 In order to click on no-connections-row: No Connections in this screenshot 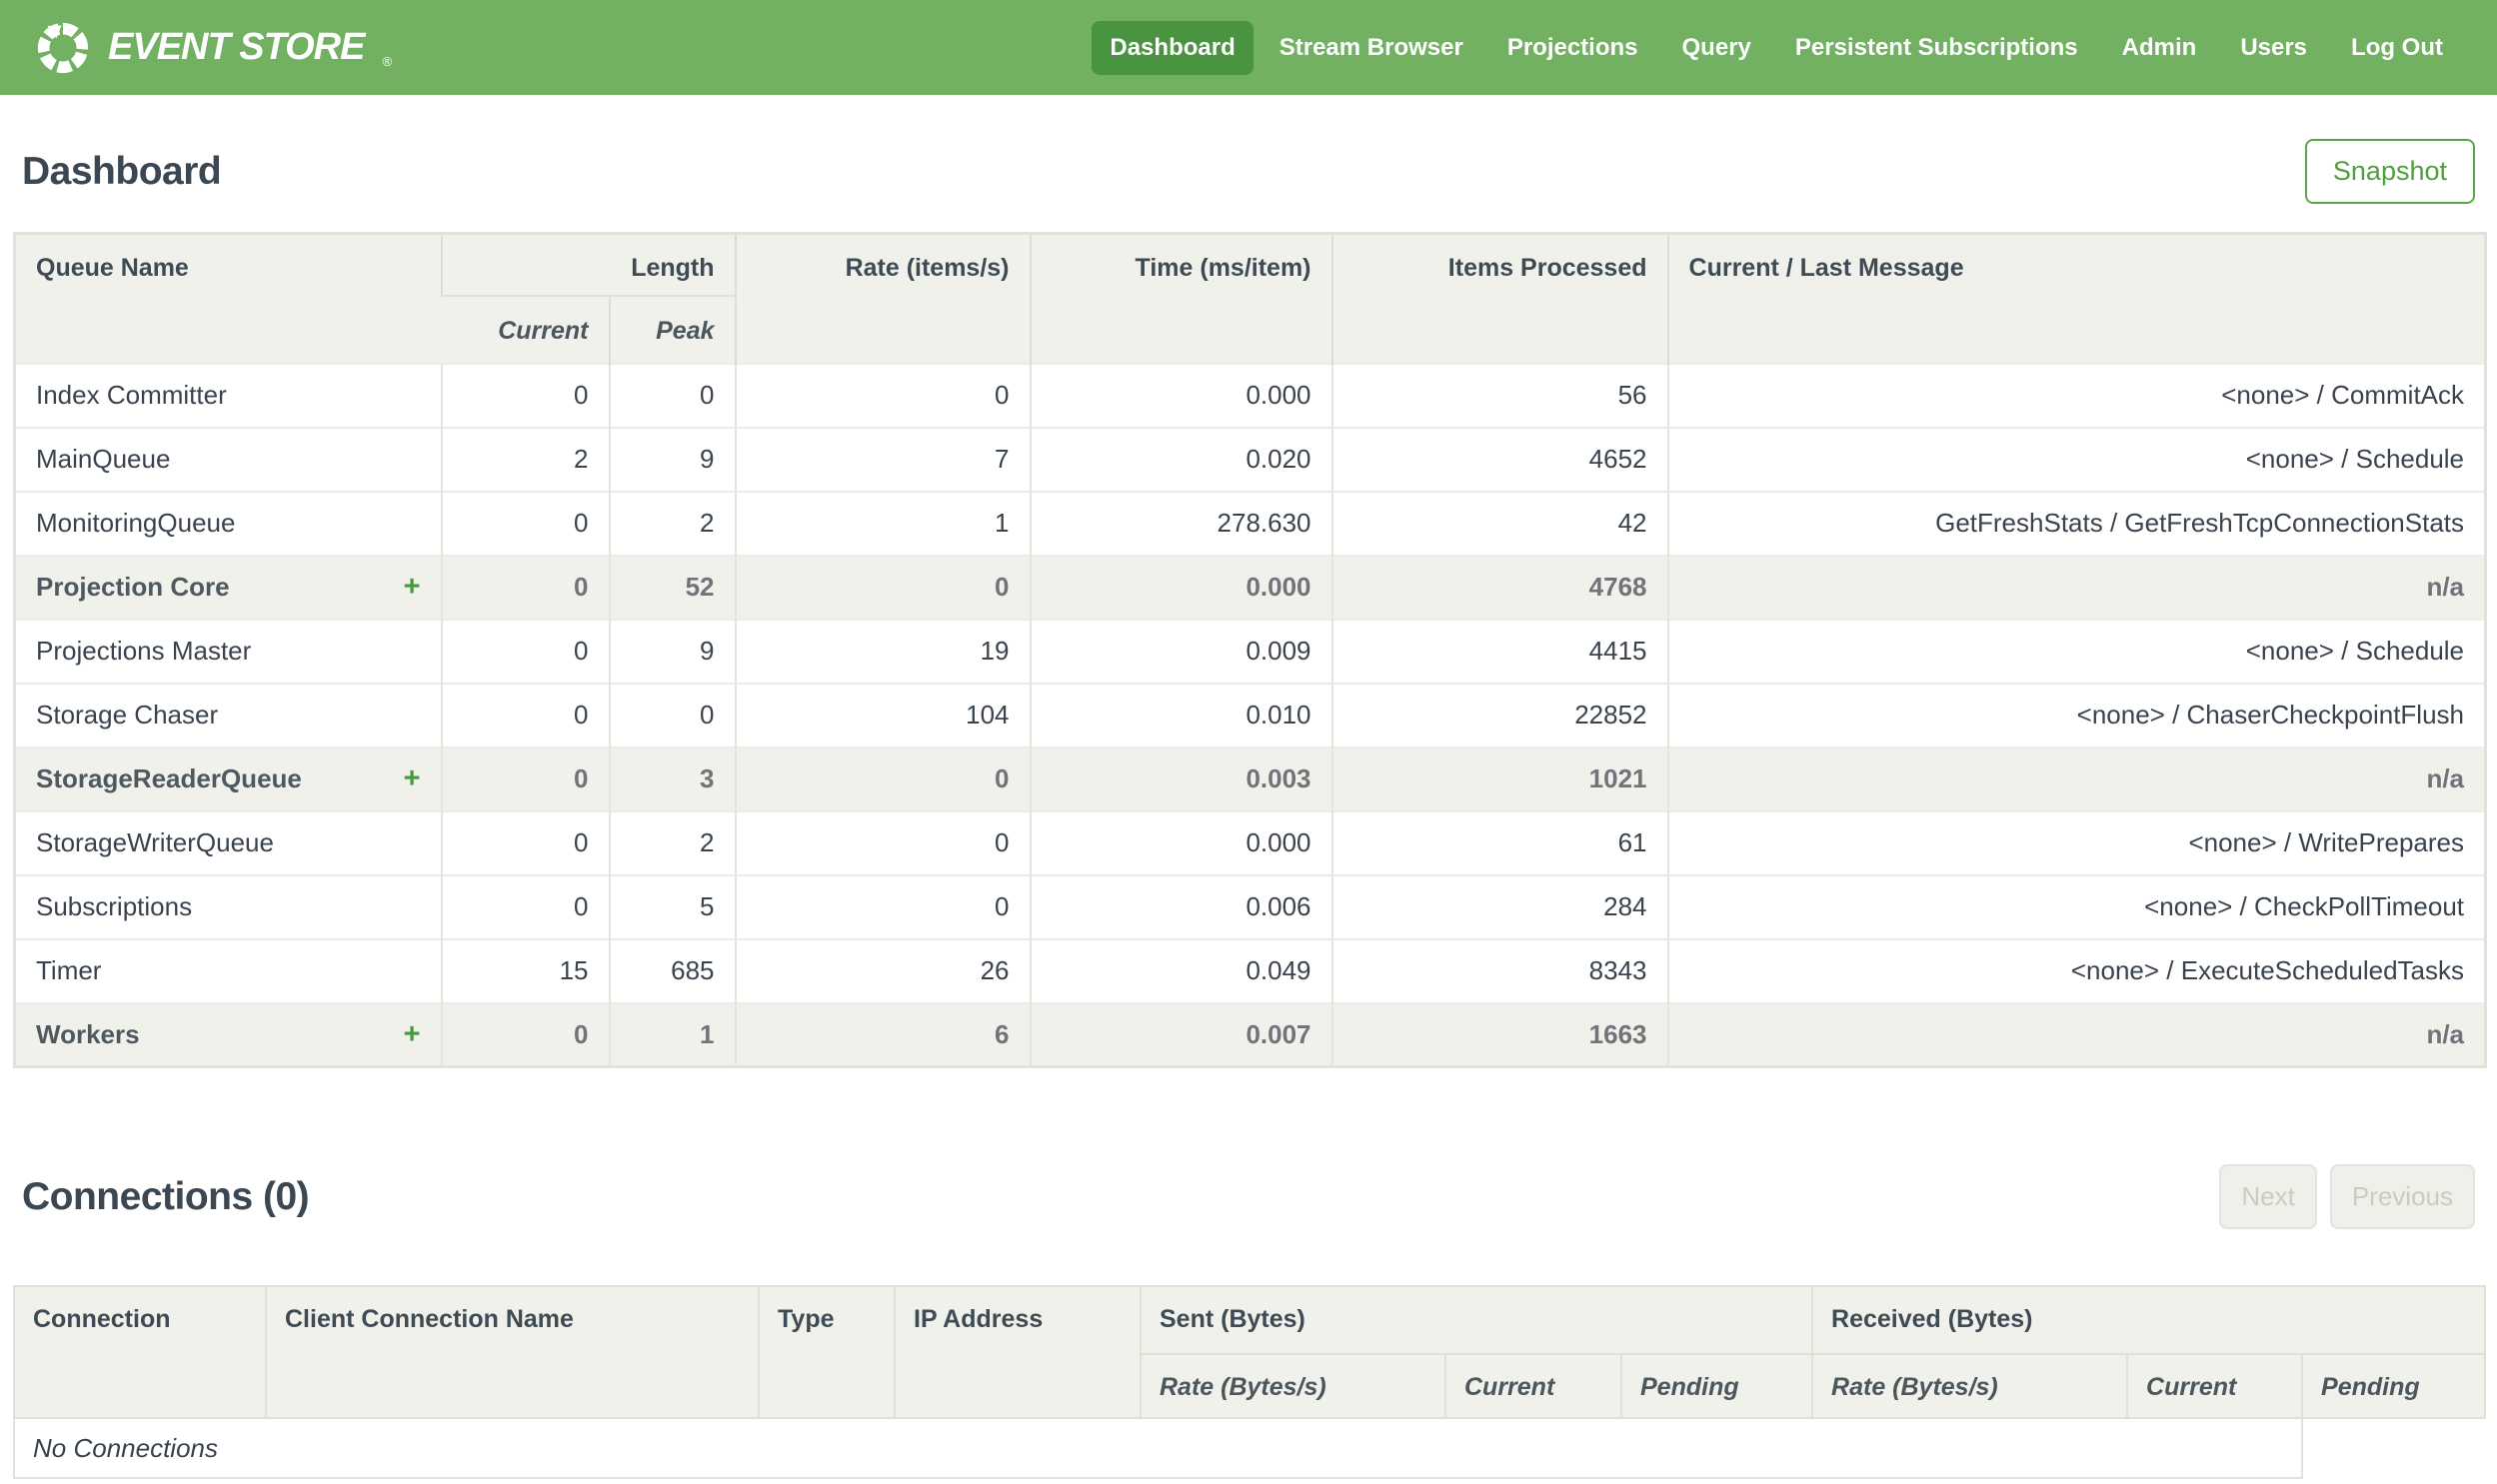, I will do `click(1249, 1448)`.